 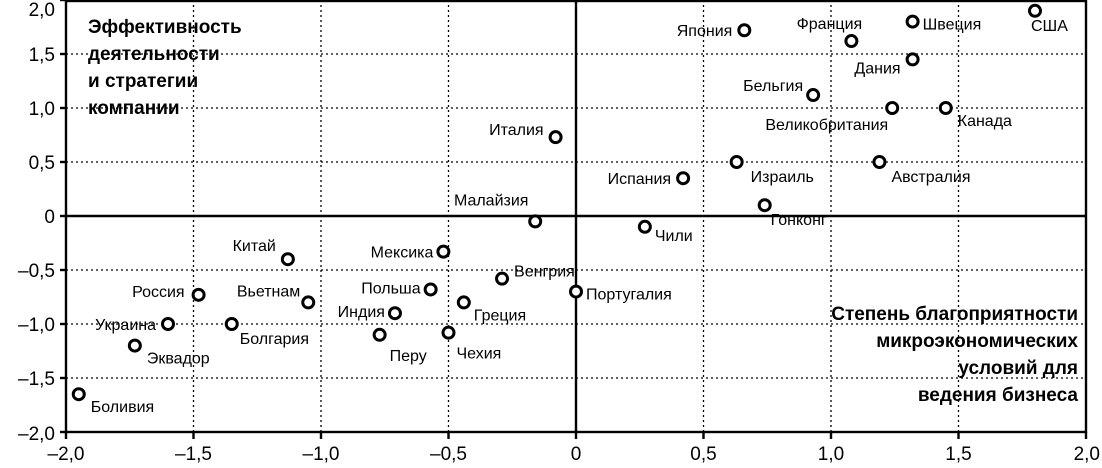 What do you see at coordinates (826, 125) in the screenshot?
I see `point-label-6: Великобритания` at bounding box center [826, 125].